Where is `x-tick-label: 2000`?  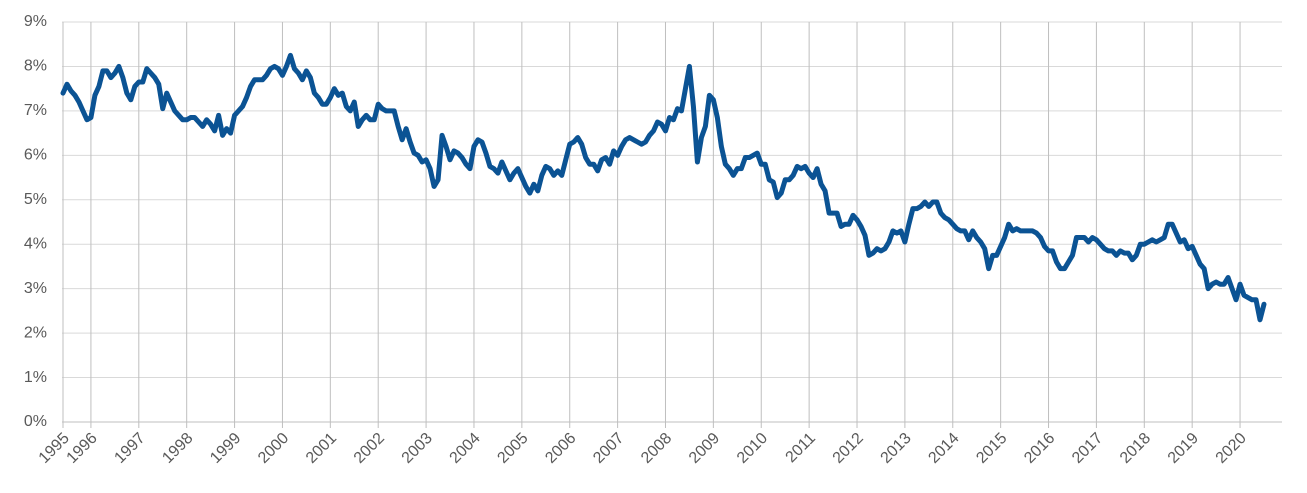
x-tick-label: 2000 is located at coordinates (273, 448).